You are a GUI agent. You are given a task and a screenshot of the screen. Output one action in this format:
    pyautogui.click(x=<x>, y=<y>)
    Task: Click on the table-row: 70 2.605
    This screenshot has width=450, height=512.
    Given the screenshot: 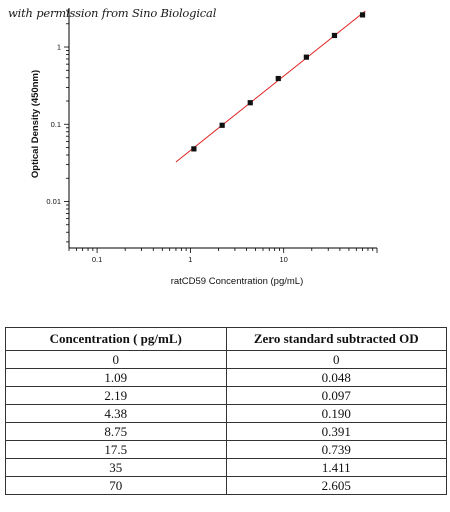 What is the action you would take?
    pyautogui.click(x=226, y=485)
    